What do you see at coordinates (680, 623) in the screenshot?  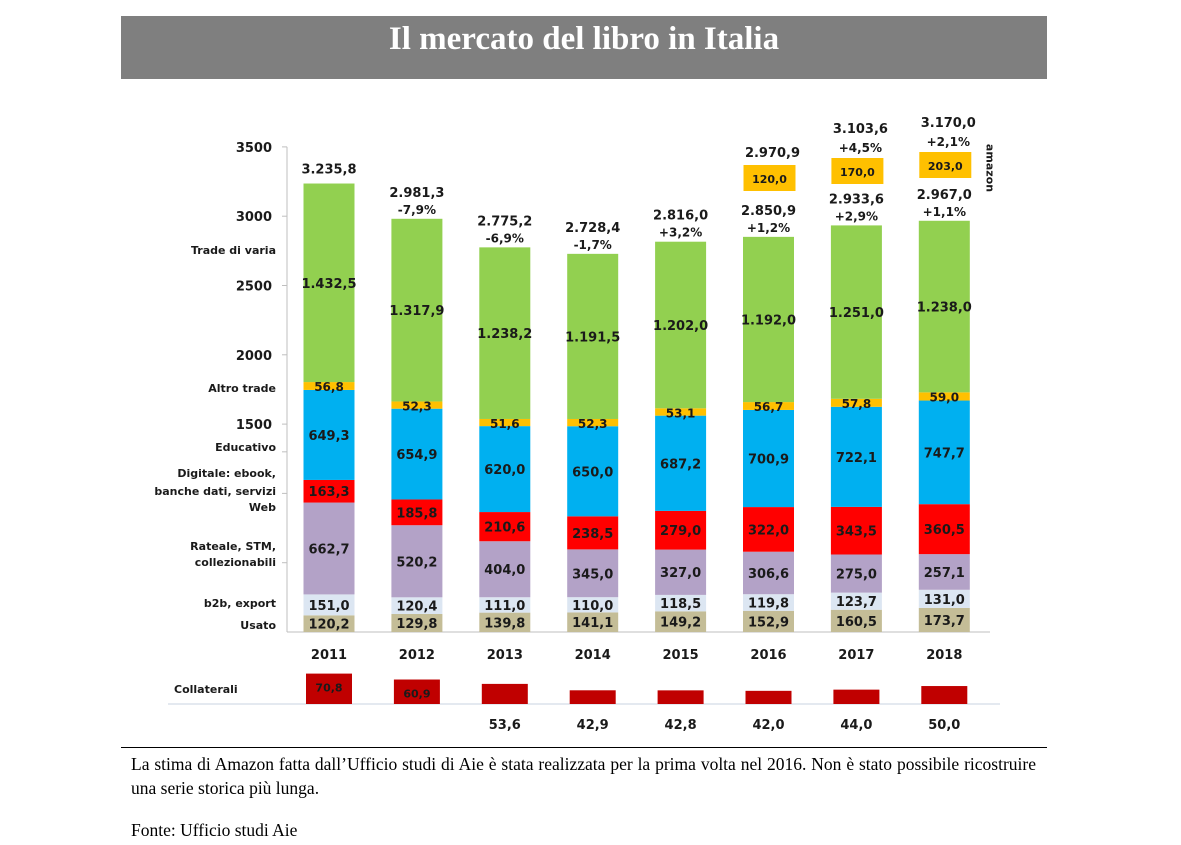 I see `bar-value-label: 149,2` at bounding box center [680, 623].